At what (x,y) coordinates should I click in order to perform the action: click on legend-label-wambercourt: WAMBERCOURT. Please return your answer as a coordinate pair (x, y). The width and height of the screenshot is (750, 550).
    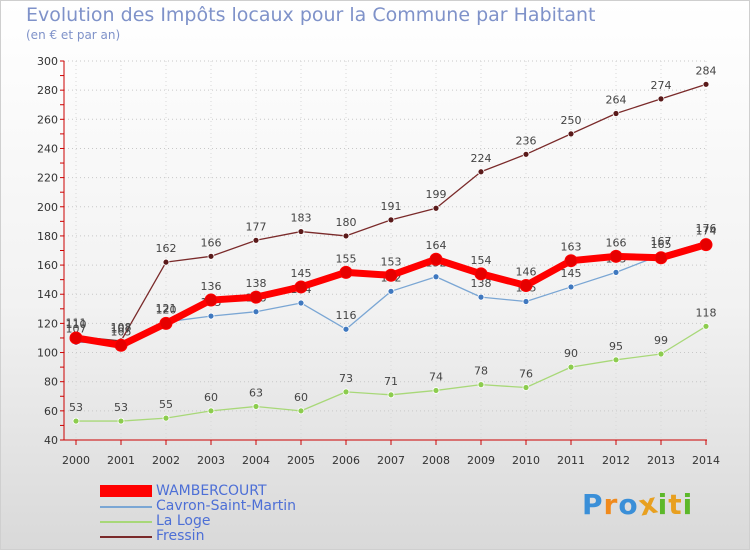
    Looking at the image, I should click on (211, 491).